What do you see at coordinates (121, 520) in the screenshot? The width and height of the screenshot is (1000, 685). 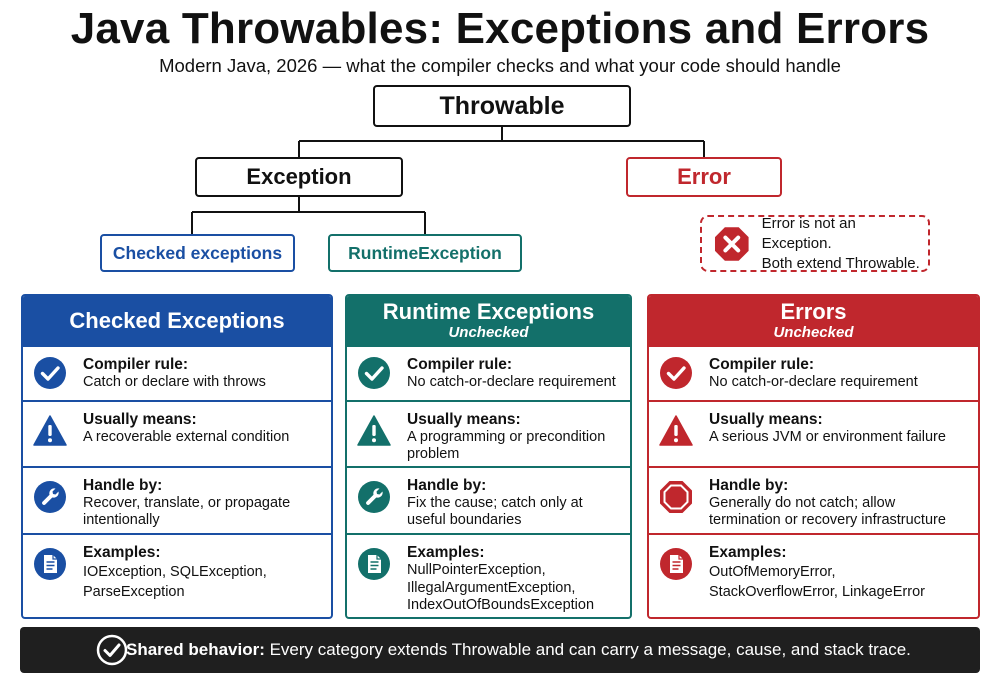 I see `row-body-line: intentionally` at bounding box center [121, 520].